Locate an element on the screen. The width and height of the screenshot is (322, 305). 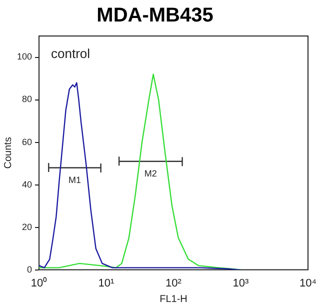
x-axis-title: FL1-H is located at coordinates (174, 299).